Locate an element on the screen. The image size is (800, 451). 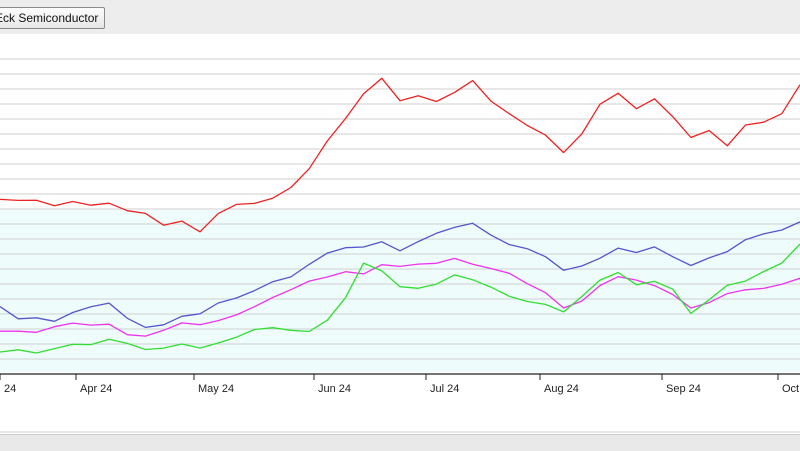
x-tick-label: Oct 24 is located at coordinates (791, 389).